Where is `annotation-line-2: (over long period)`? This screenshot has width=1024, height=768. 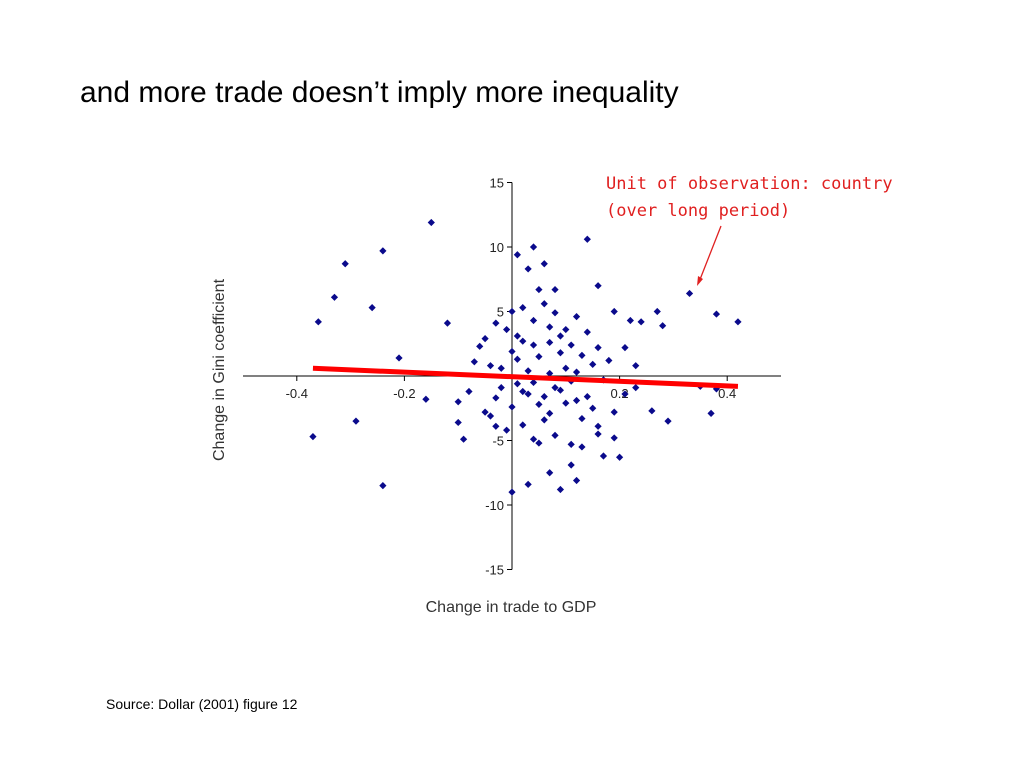
annotation-line-2: (over long period) is located at coordinates (698, 211).